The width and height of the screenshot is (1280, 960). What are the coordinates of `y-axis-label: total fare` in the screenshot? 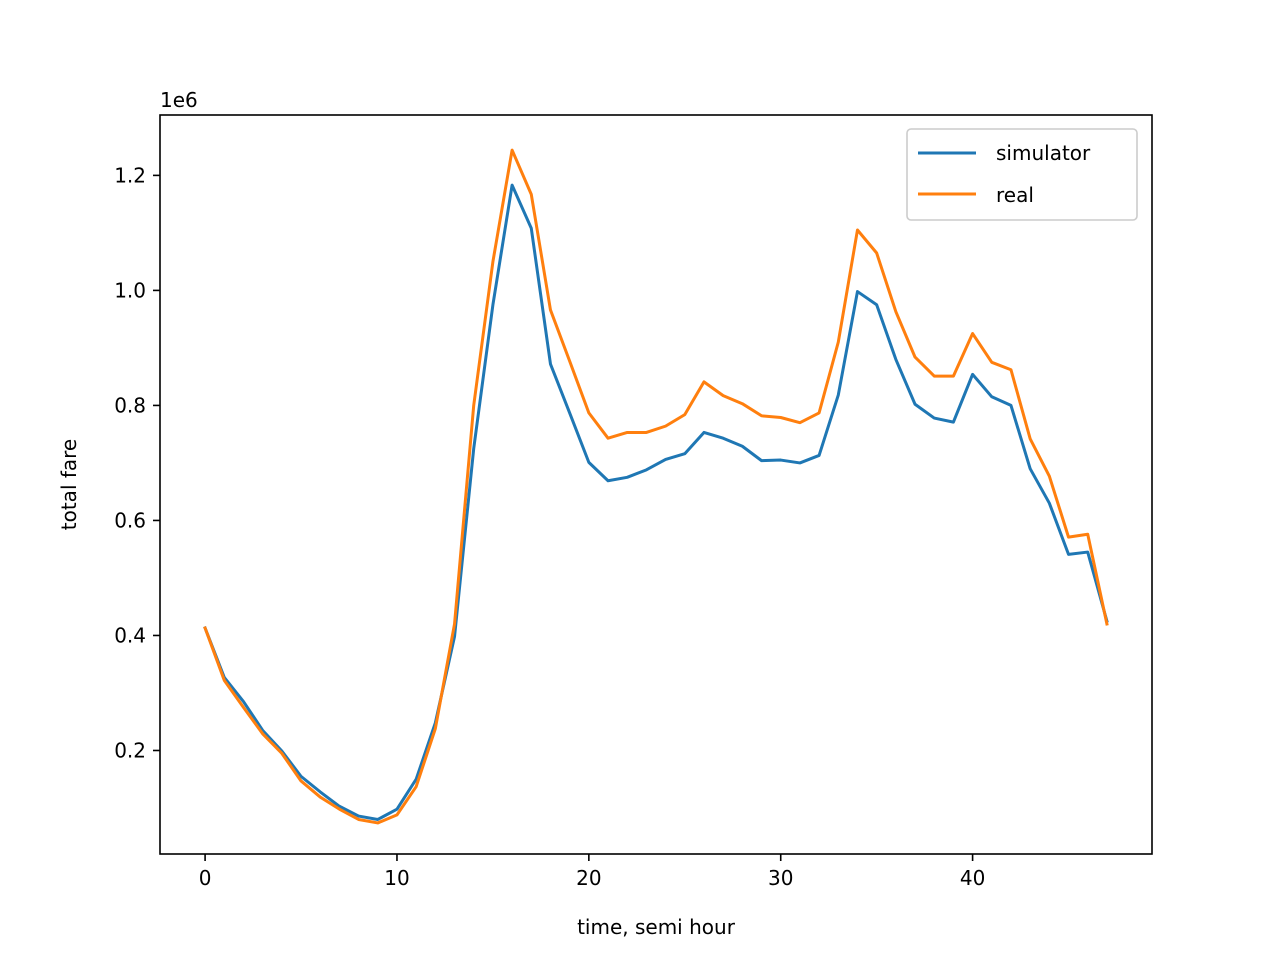 It's located at (69, 484).